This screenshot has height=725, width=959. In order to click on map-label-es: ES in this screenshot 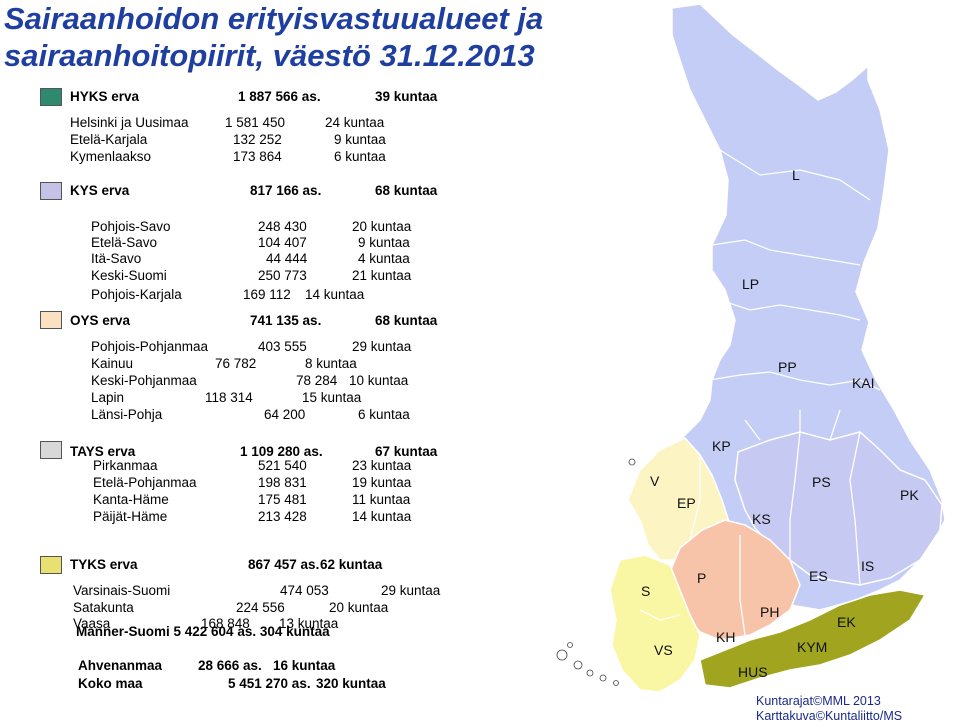, I will do `click(818, 576)`.